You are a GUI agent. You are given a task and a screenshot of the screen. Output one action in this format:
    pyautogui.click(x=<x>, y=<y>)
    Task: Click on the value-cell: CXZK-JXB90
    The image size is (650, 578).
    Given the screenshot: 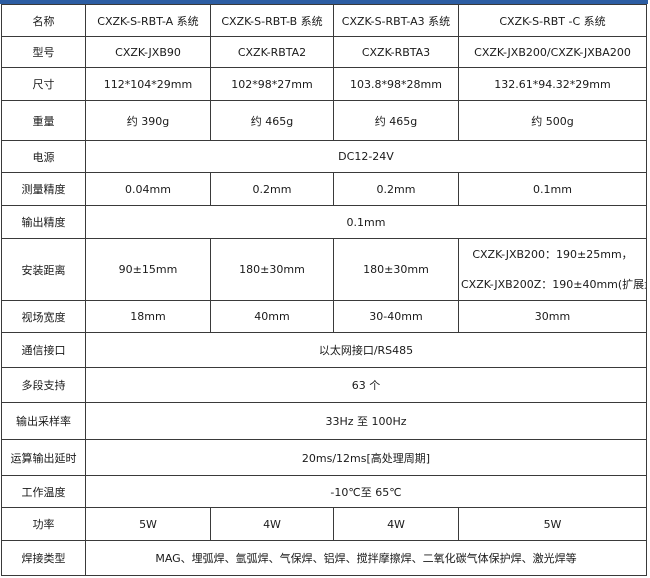 What is the action you would take?
    pyautogui.click(x=148, y=52)
    